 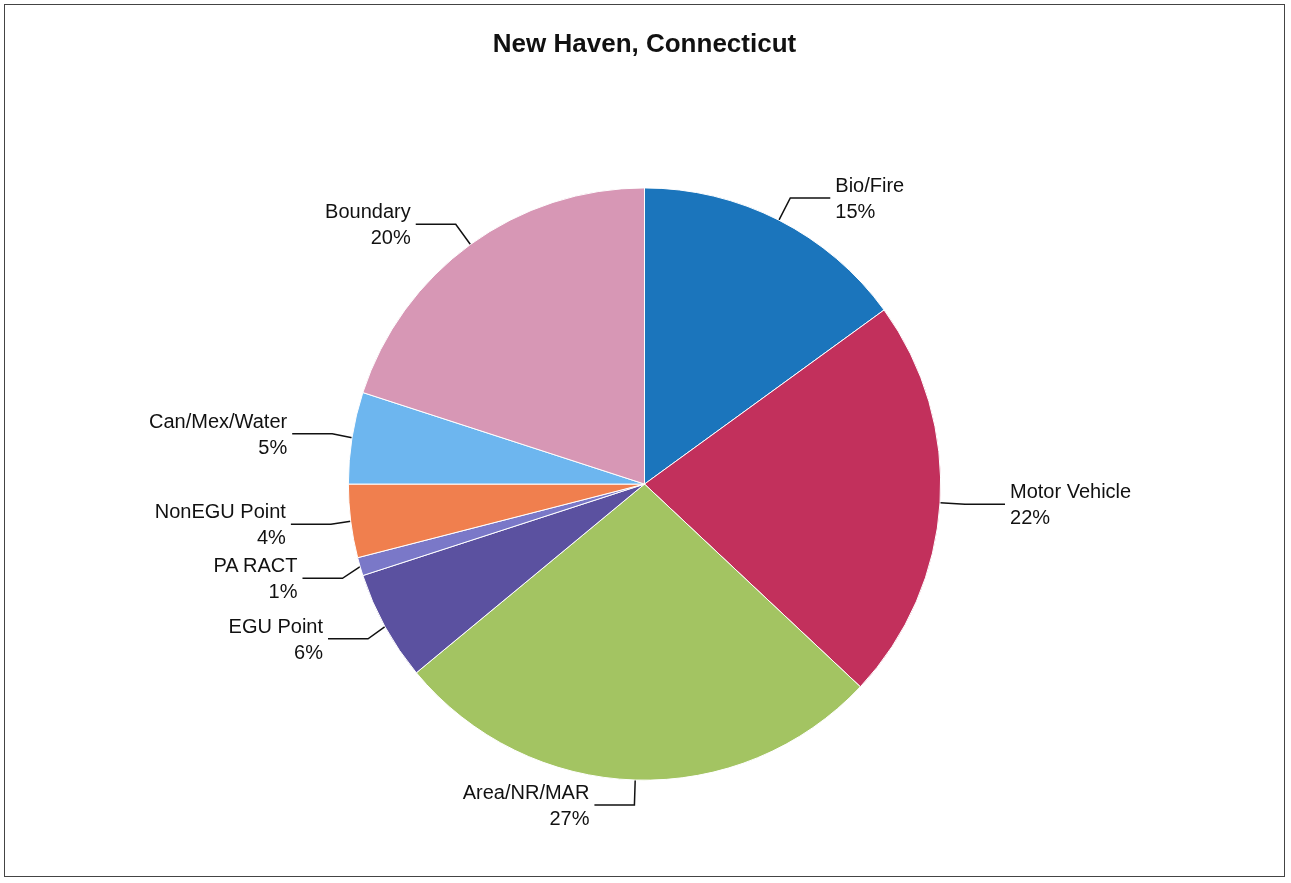 What do you see at coordinates (309, 651) in the screenshot?
I see `data-label: 6%` at bounding box center [309, 651].